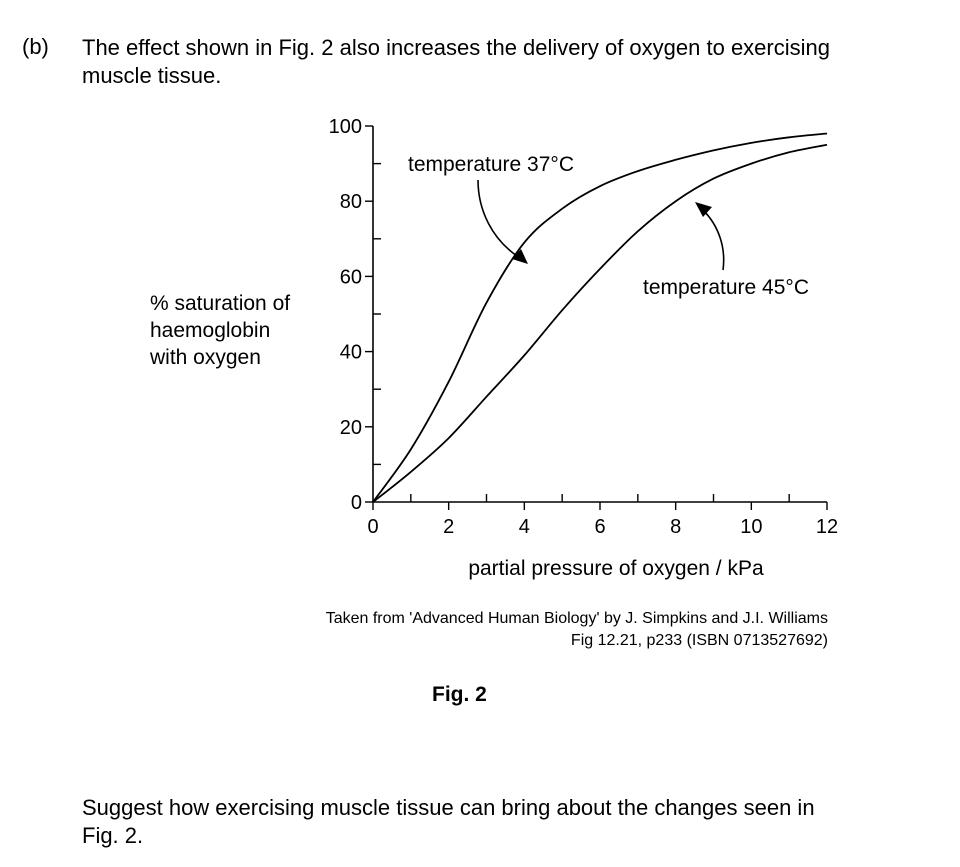 The width and height of the screenshot is (960, 867). What do you see at coordinates (210, 330) in the screenshot?
I see `y-axis-title-line: haemoglobin` at bounding box center [210, 330].